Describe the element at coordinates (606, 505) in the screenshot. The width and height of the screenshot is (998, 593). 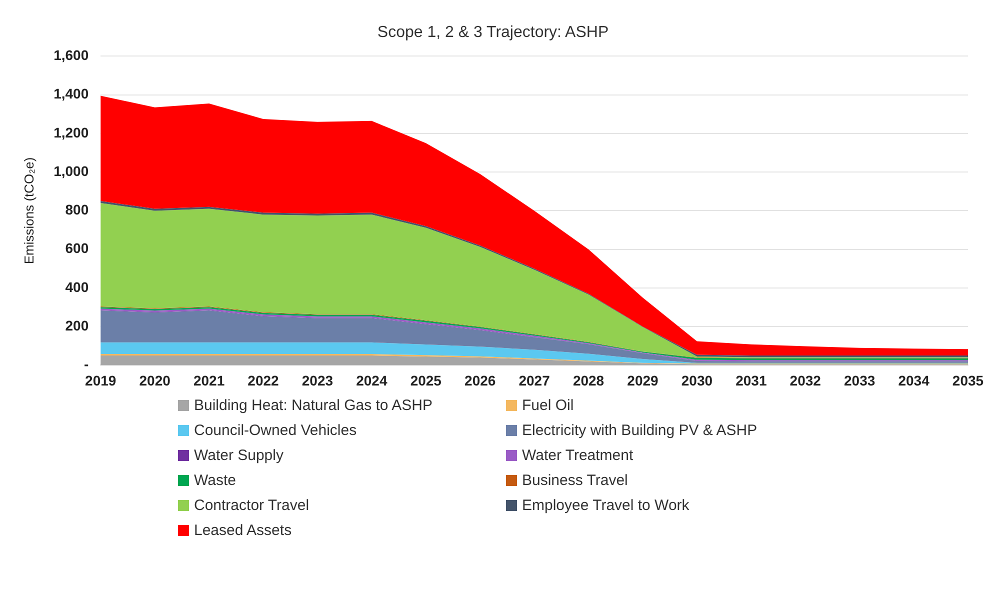
I see `legend-label: Employee Travel to Work` at that location.